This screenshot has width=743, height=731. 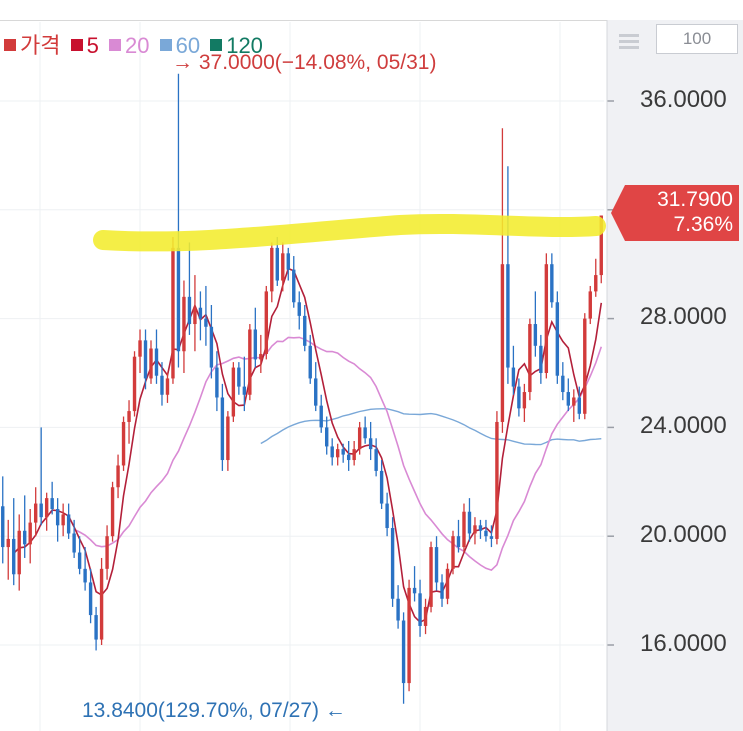 I want to click on legend-item-ma5: 5, so click(x=84, y=45).